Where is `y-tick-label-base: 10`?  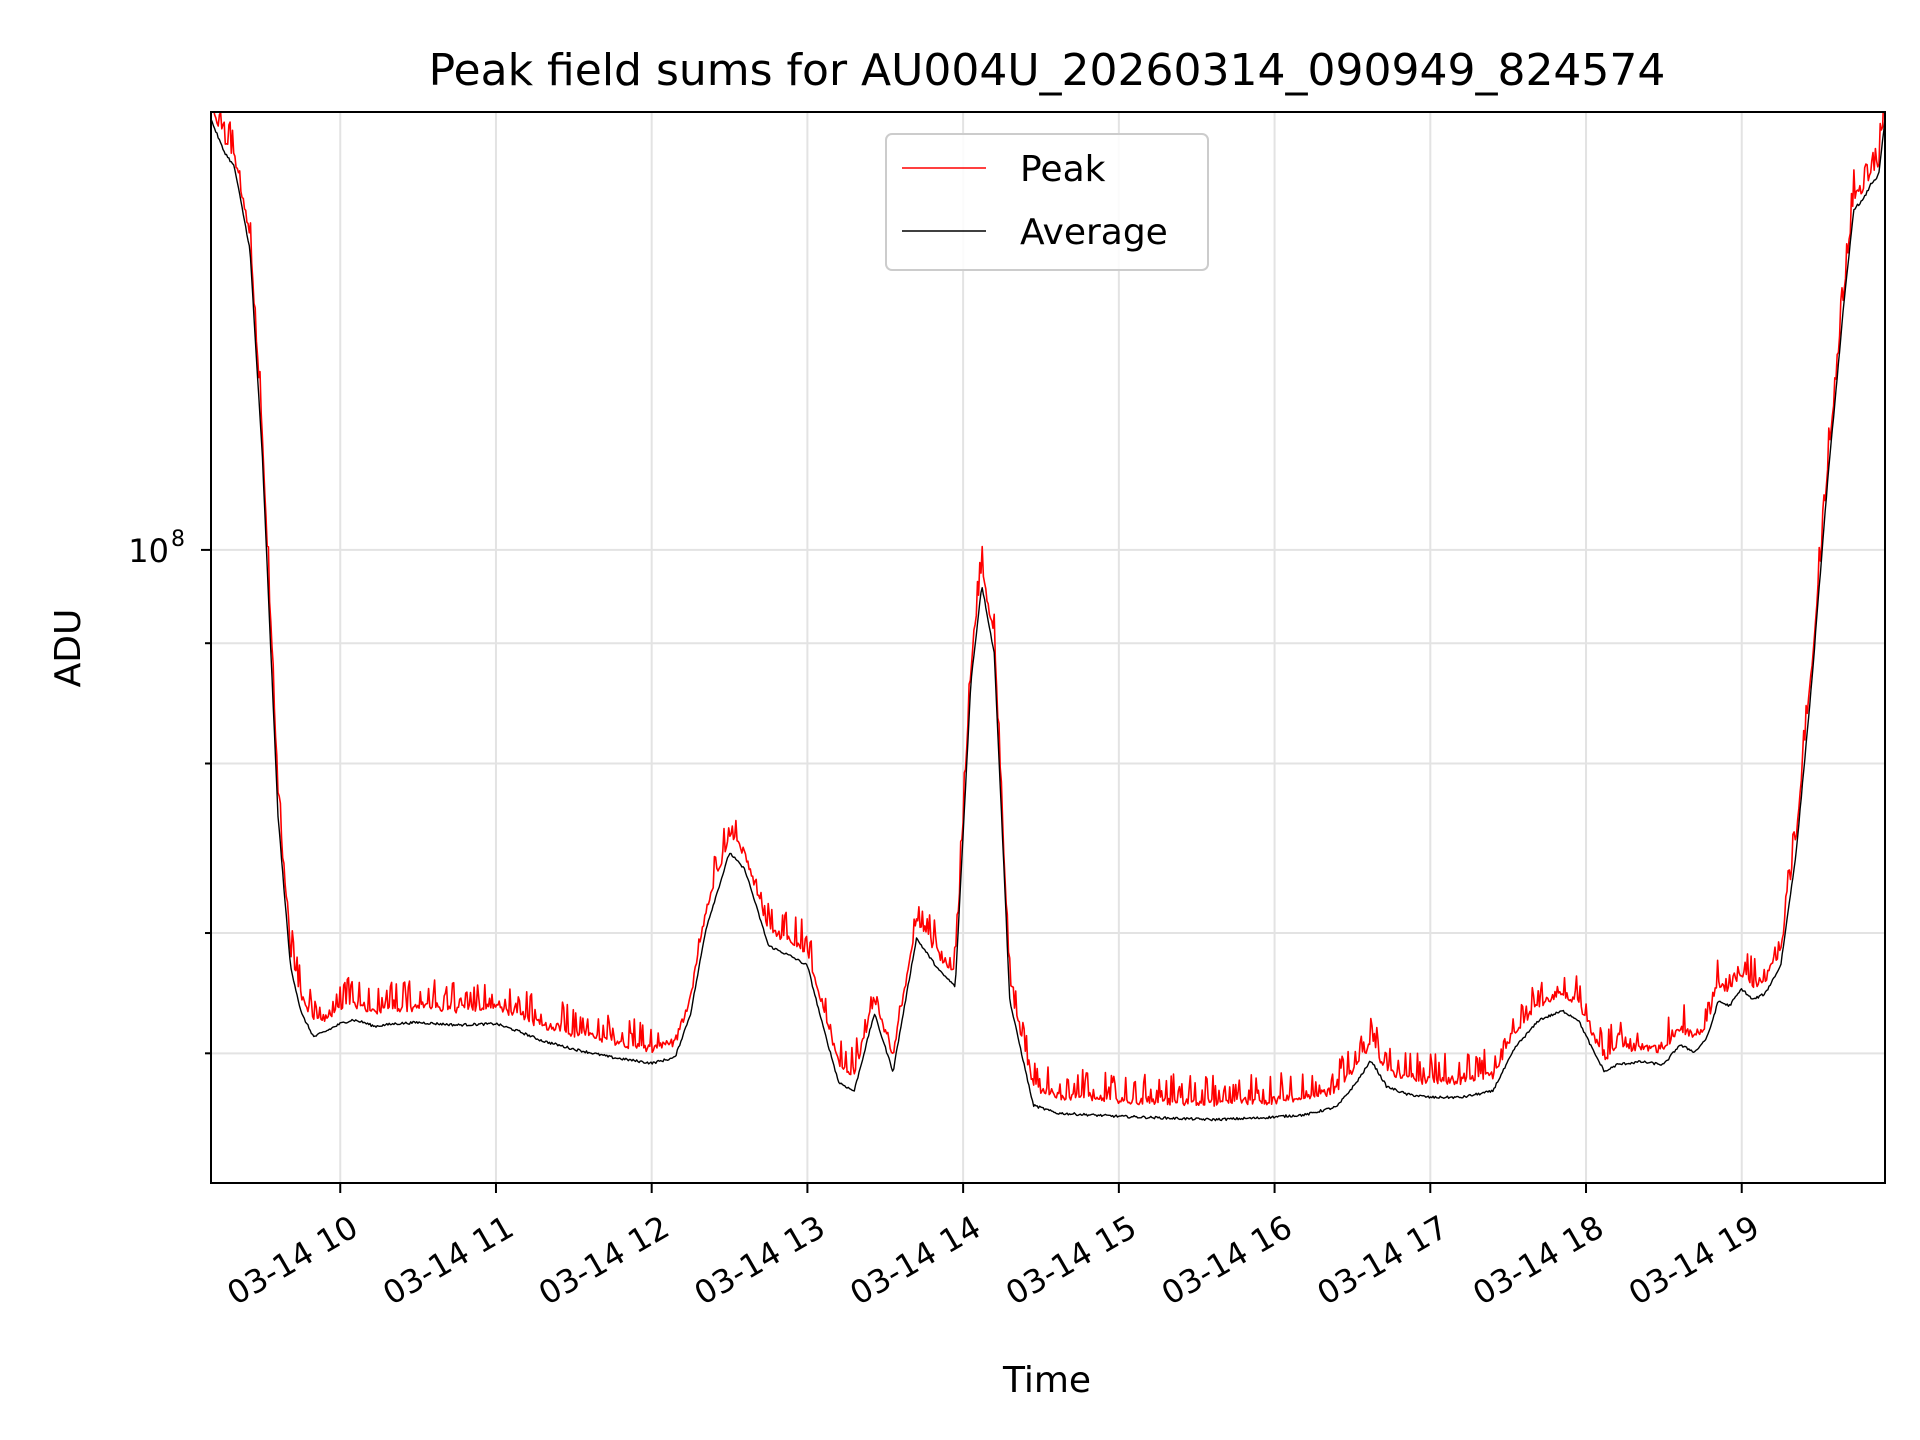 y-tick-label-base: 10 is located at coordinates (148, 551).